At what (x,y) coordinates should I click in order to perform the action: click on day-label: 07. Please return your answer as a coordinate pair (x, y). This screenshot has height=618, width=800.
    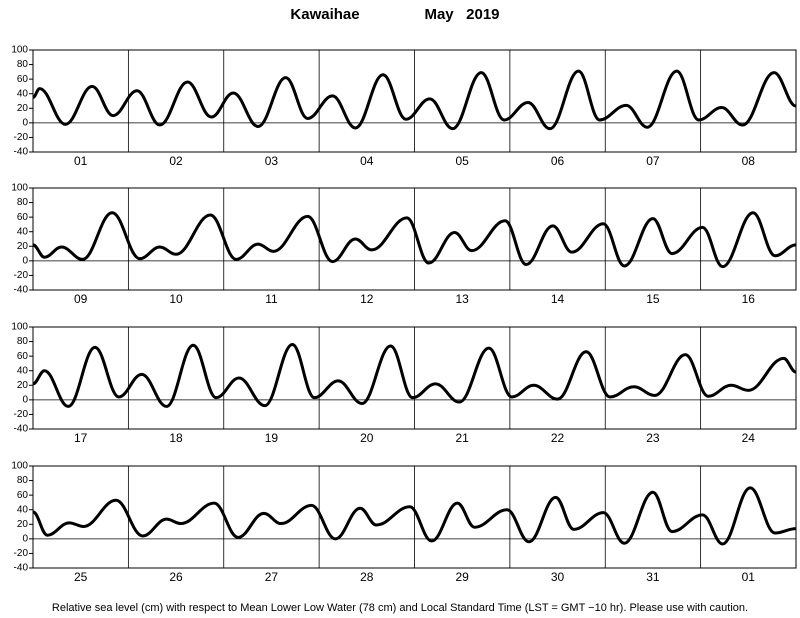
    Looking at the image, I should click on (653, 161).